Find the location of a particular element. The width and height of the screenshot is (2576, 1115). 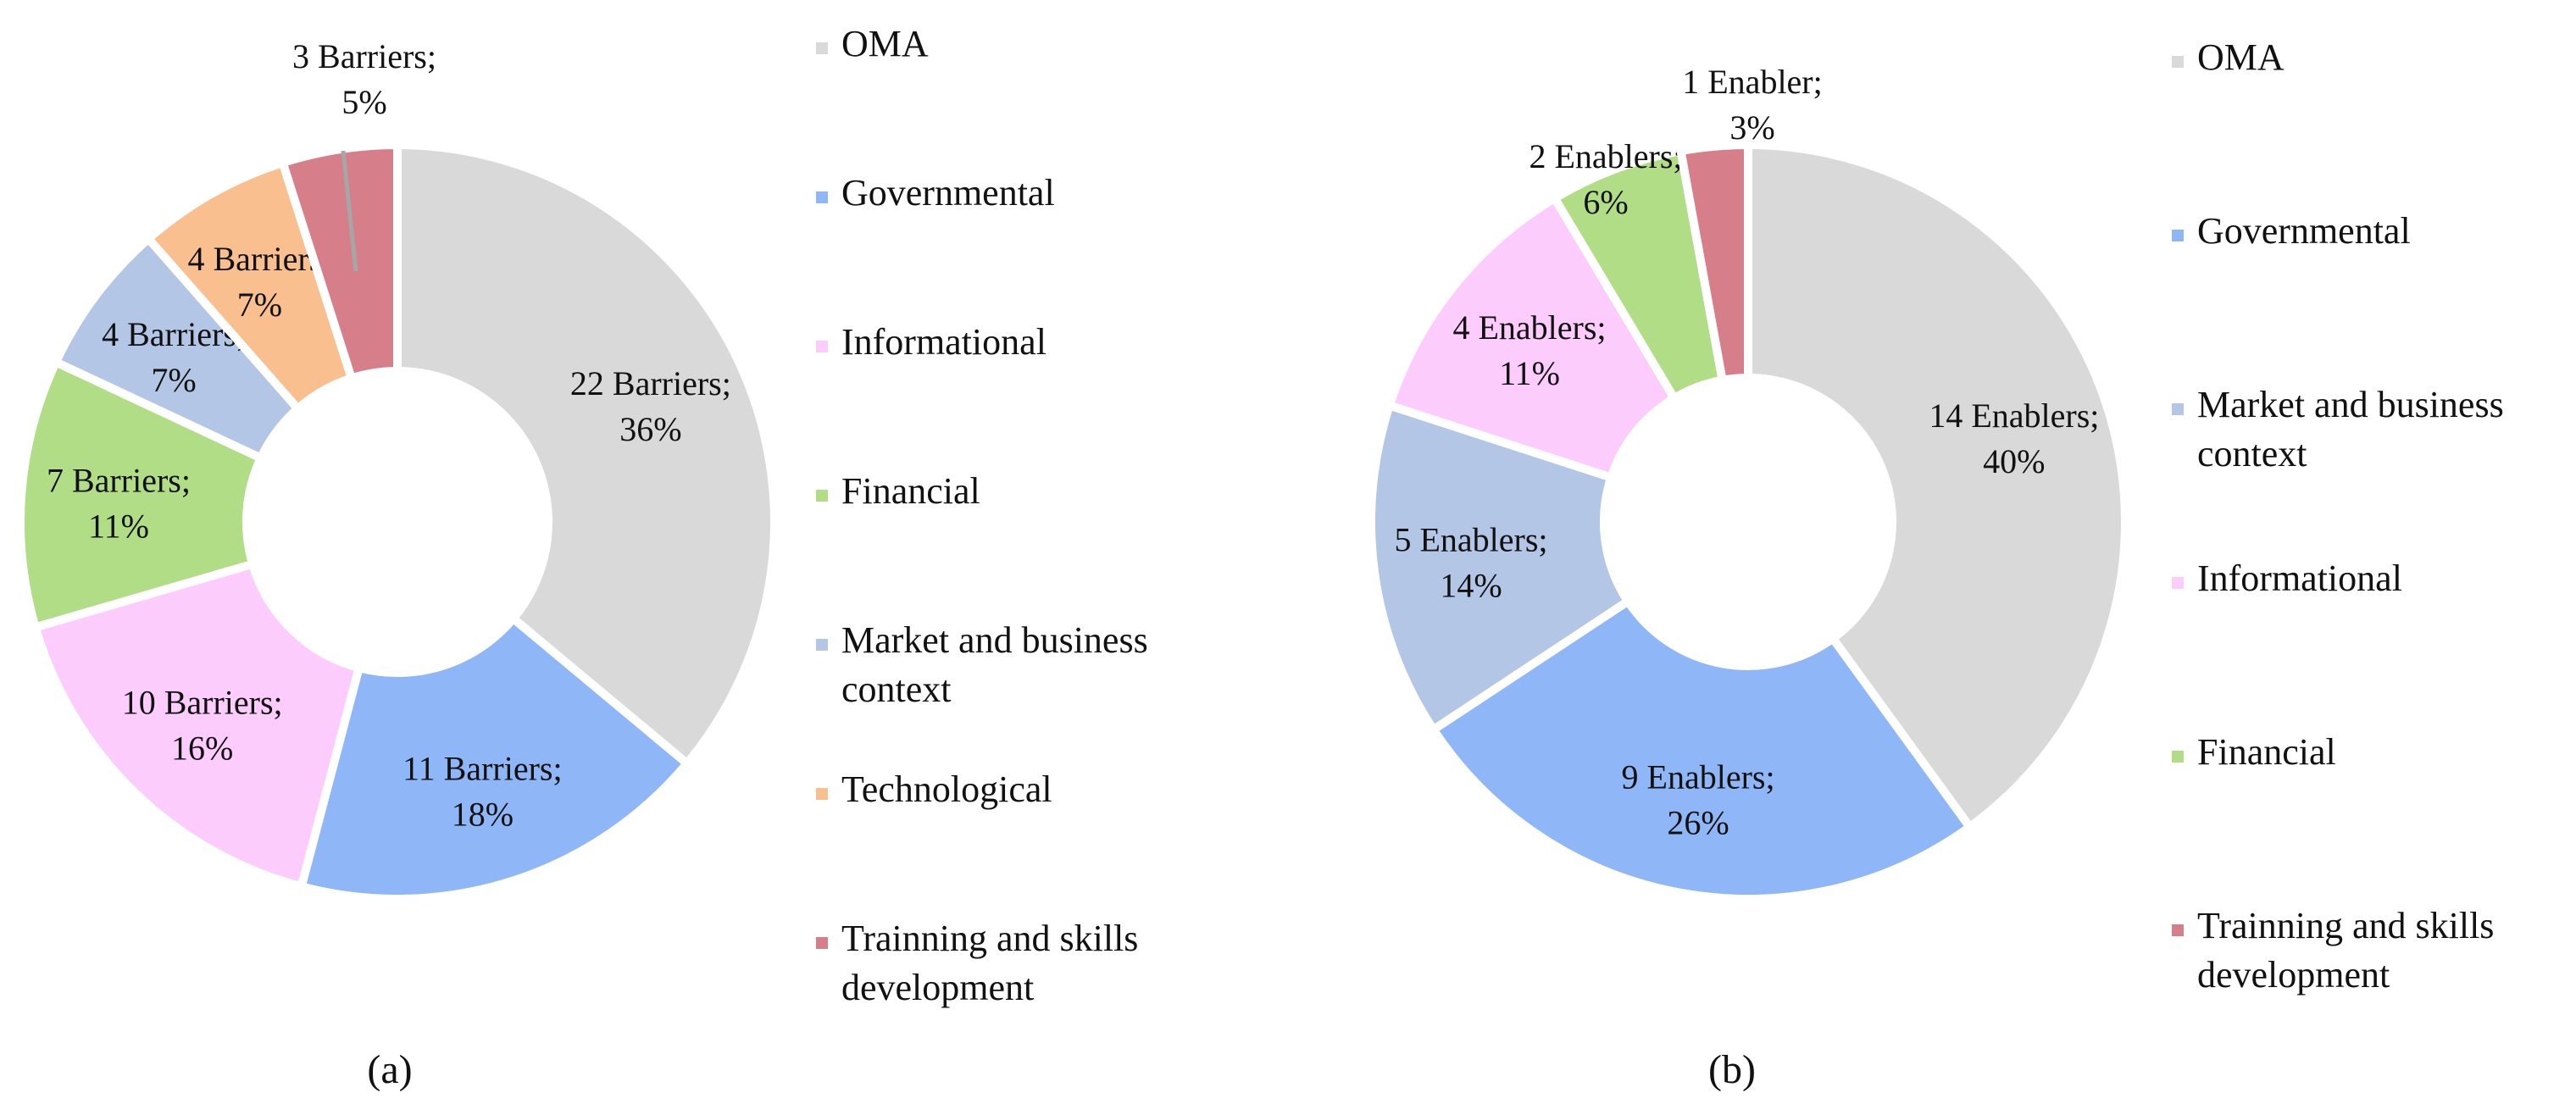

slice-data-label: 9 Enablers; 26% is located at coordinates (1698, 800).